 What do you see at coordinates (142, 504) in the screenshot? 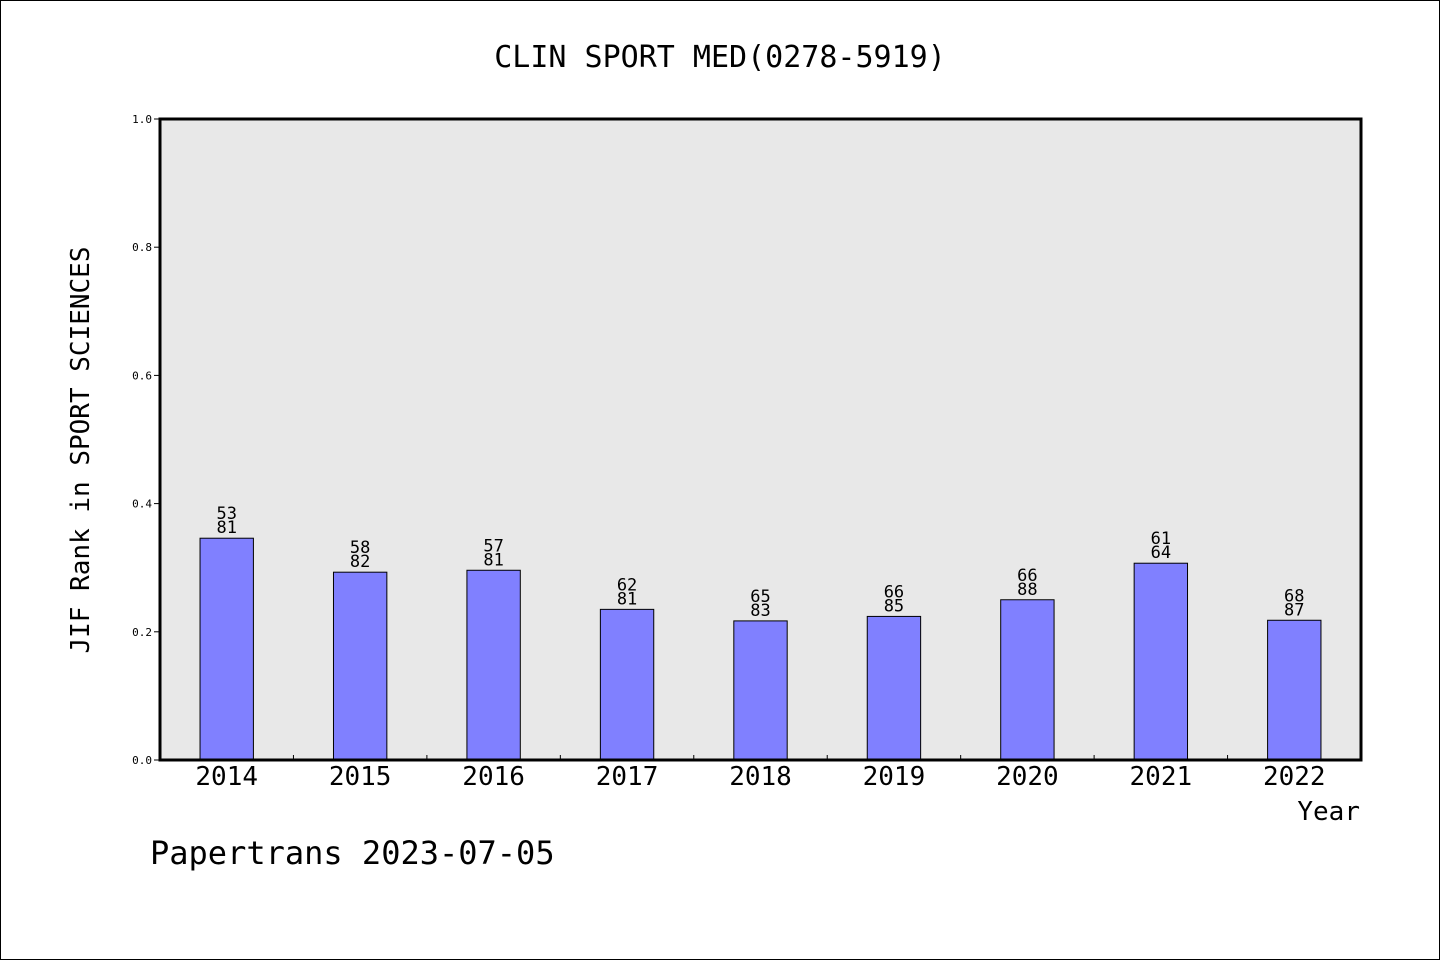
I see `y-tick-label: 0.4` at bounding box center [142, 504].